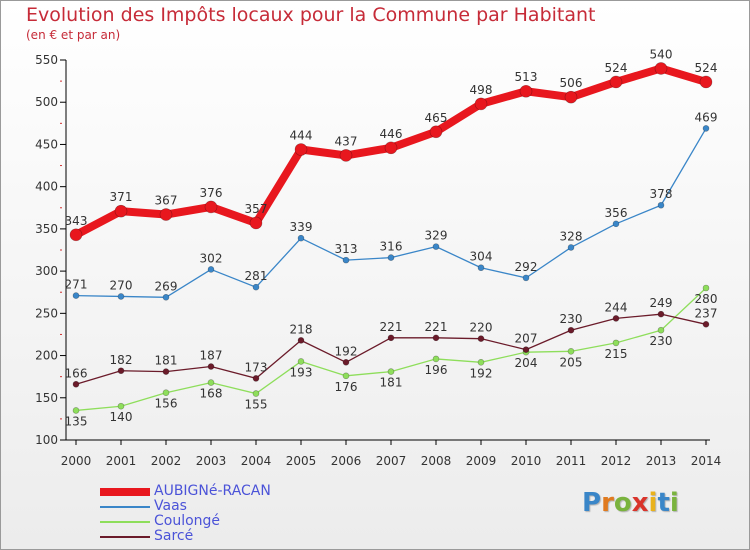  What do you see at coordinates (571, 461) in the screenshot?
I see `x-tick-label-2011: 2011` at bounding box center [571, 461].